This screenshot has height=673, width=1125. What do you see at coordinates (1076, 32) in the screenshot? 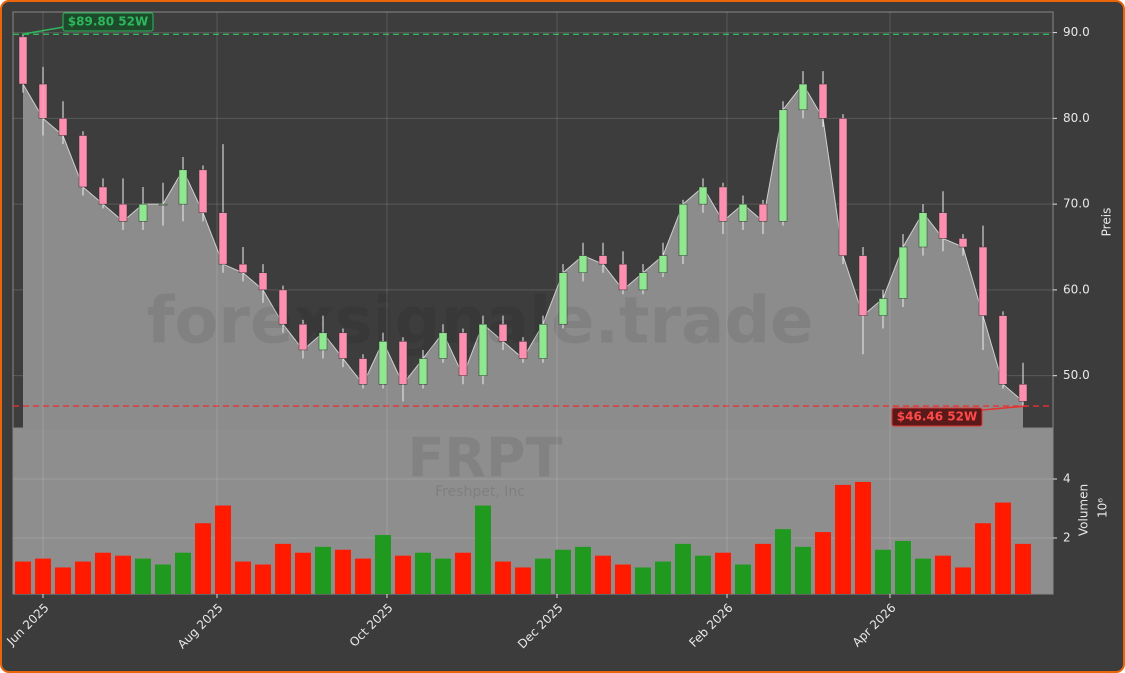
I see `y-tick-label: 90.0` at bounding box center [1076, 32].